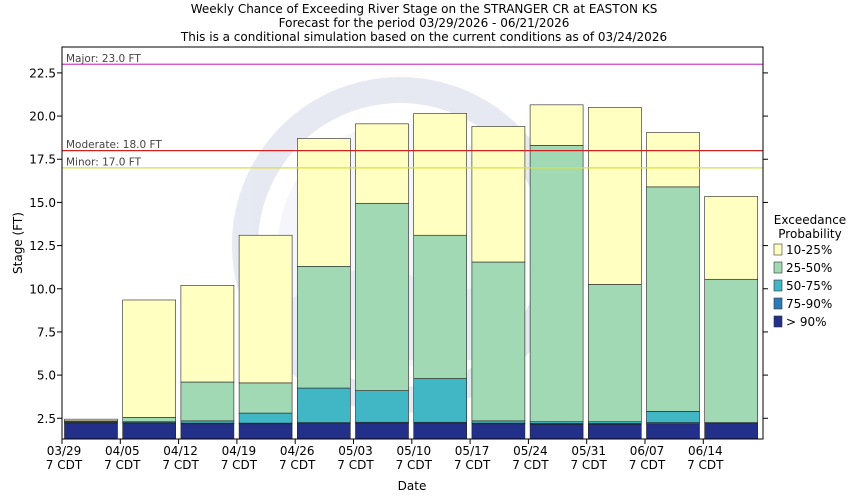 The image size is (850, 500). I want to click on legend-label: 25-50%, so click(809, 268).